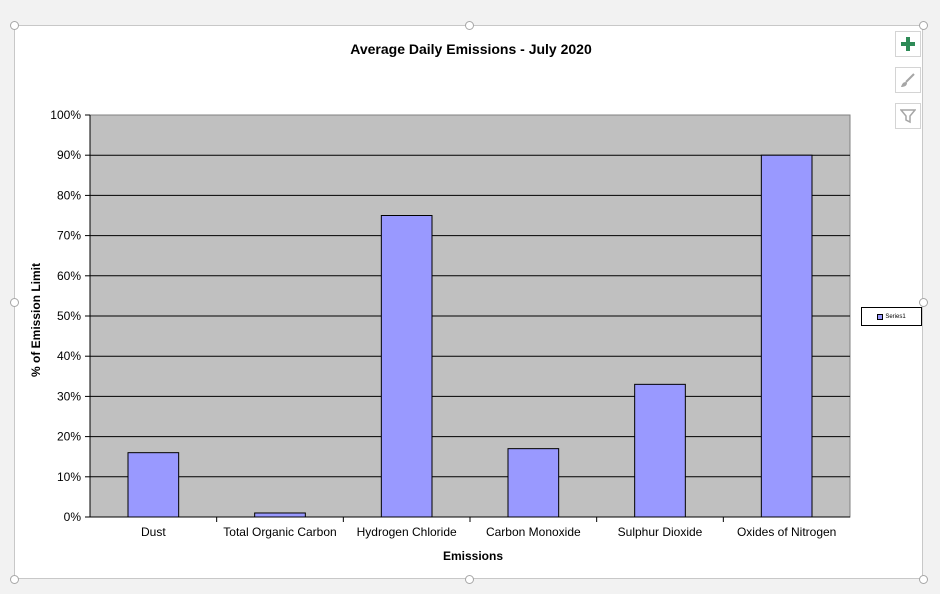 The width and height of the screenshot is (940, 594). Describe the element at coordinates (69, 437) in the screenshot. I see `y-tick-label: 20%` at that location.